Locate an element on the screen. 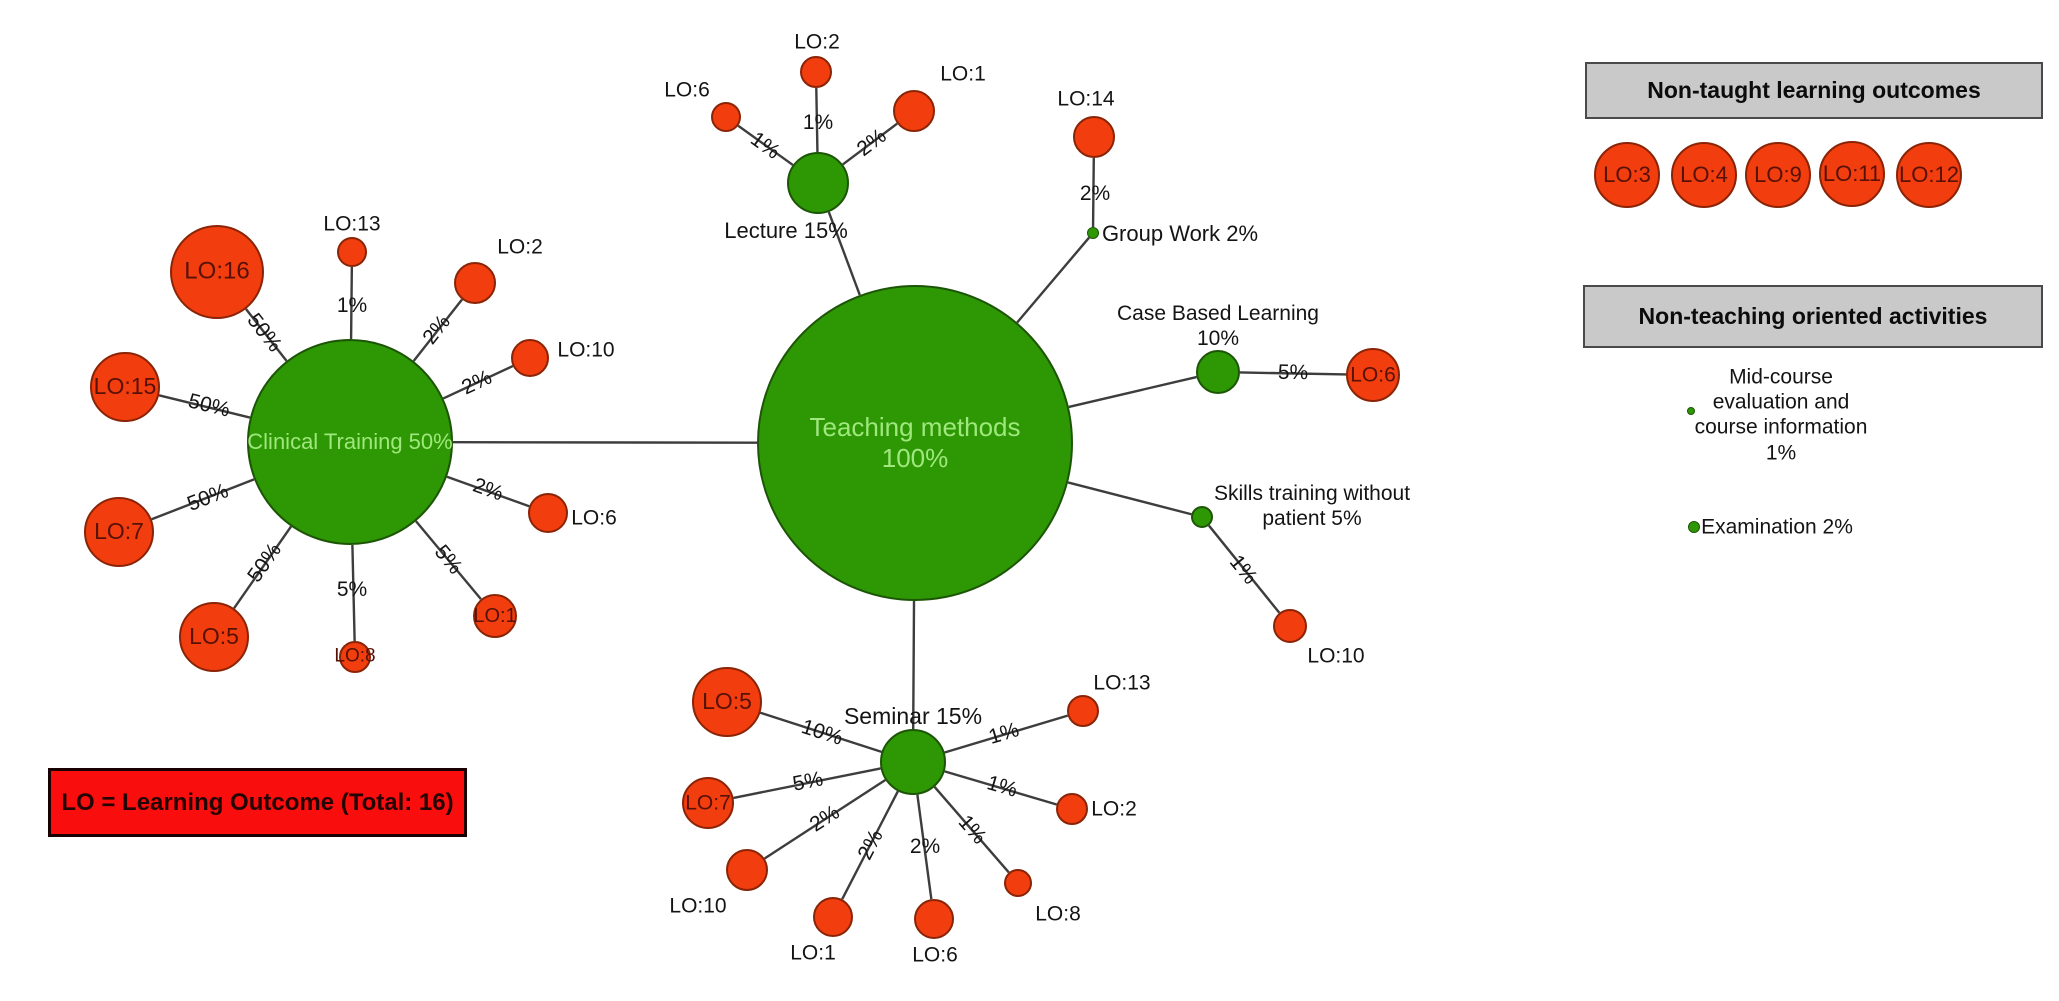 The width and height of the screenshot is (2059, 1001). edge-skl-skl_lo10 is located at coordinates (1244, 569).